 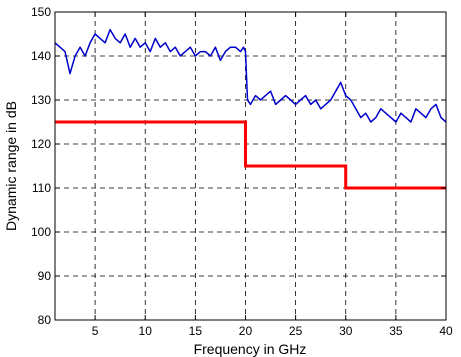 What do you see at coordinates (95, 331) in the screenshot?
I see `x-tick-label: 5` at bounding box center [95, 331].